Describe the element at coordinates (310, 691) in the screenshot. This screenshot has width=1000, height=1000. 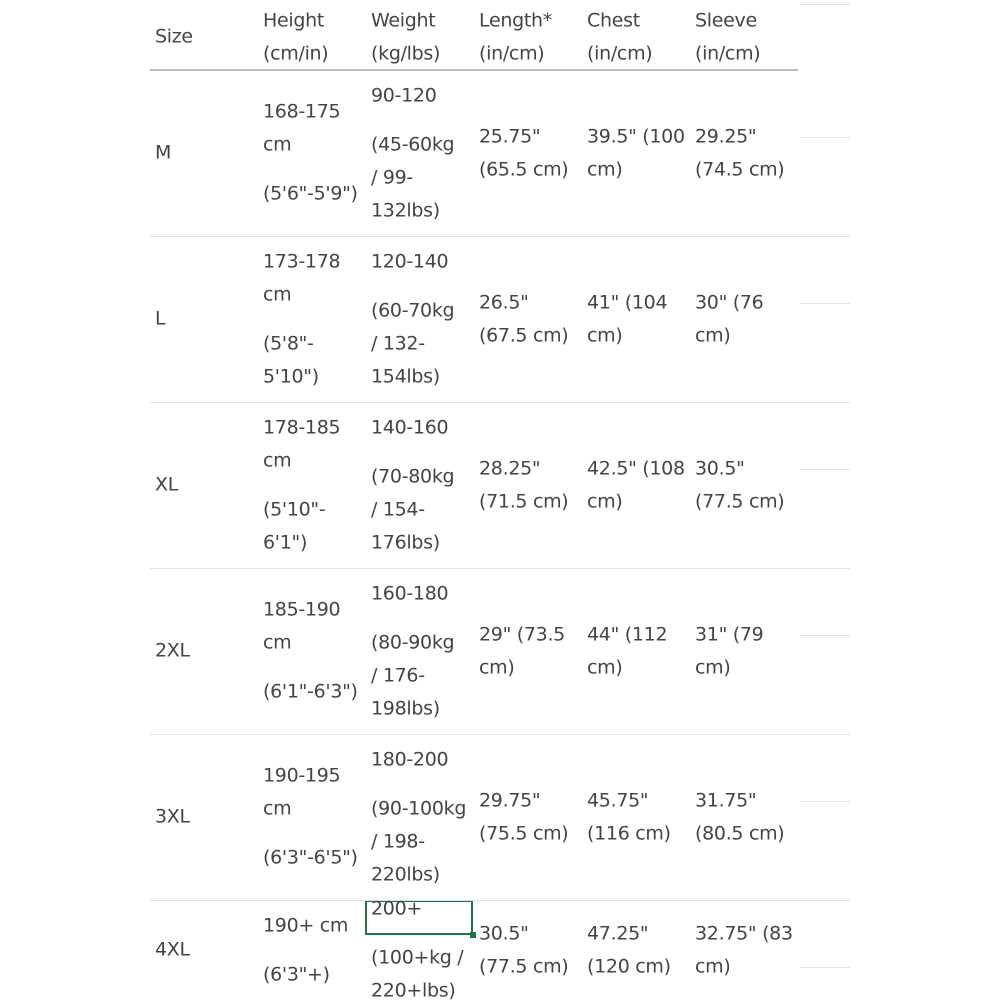
I see `cell-text: (6'1"-6'3")` at that location.